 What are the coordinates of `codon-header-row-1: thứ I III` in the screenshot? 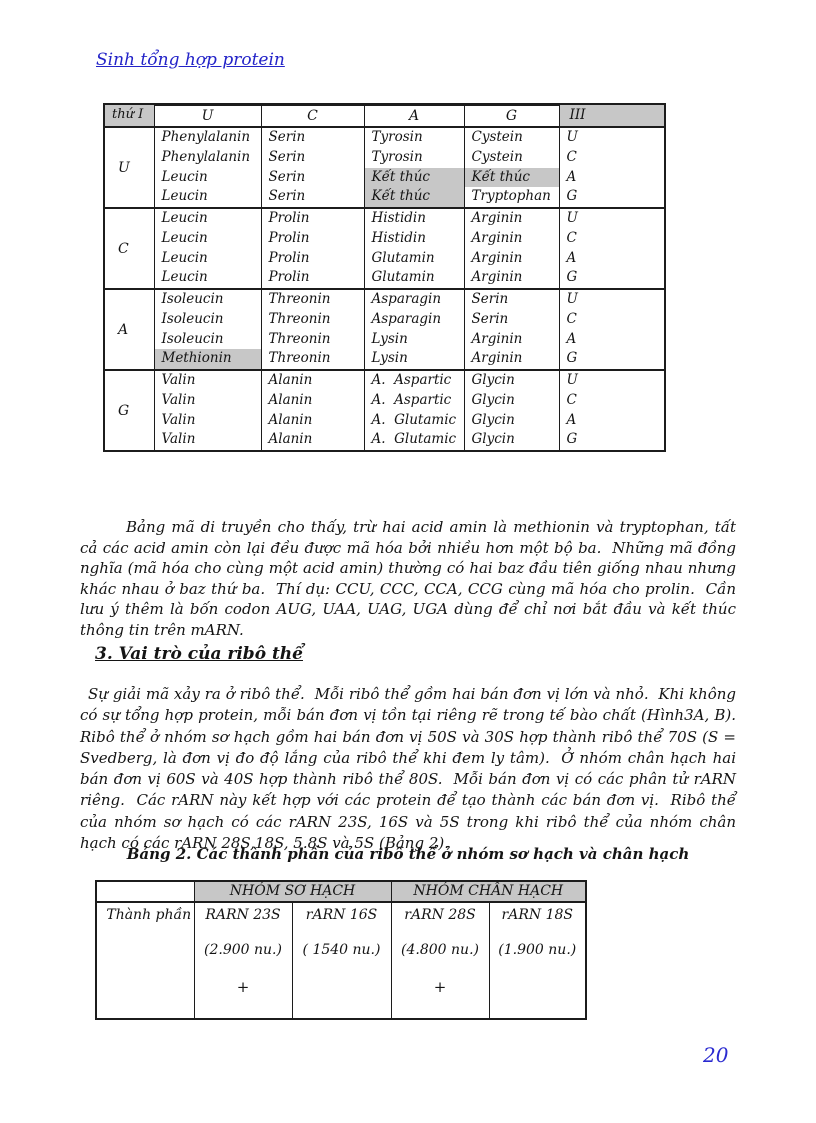 It's located at (384, 115).